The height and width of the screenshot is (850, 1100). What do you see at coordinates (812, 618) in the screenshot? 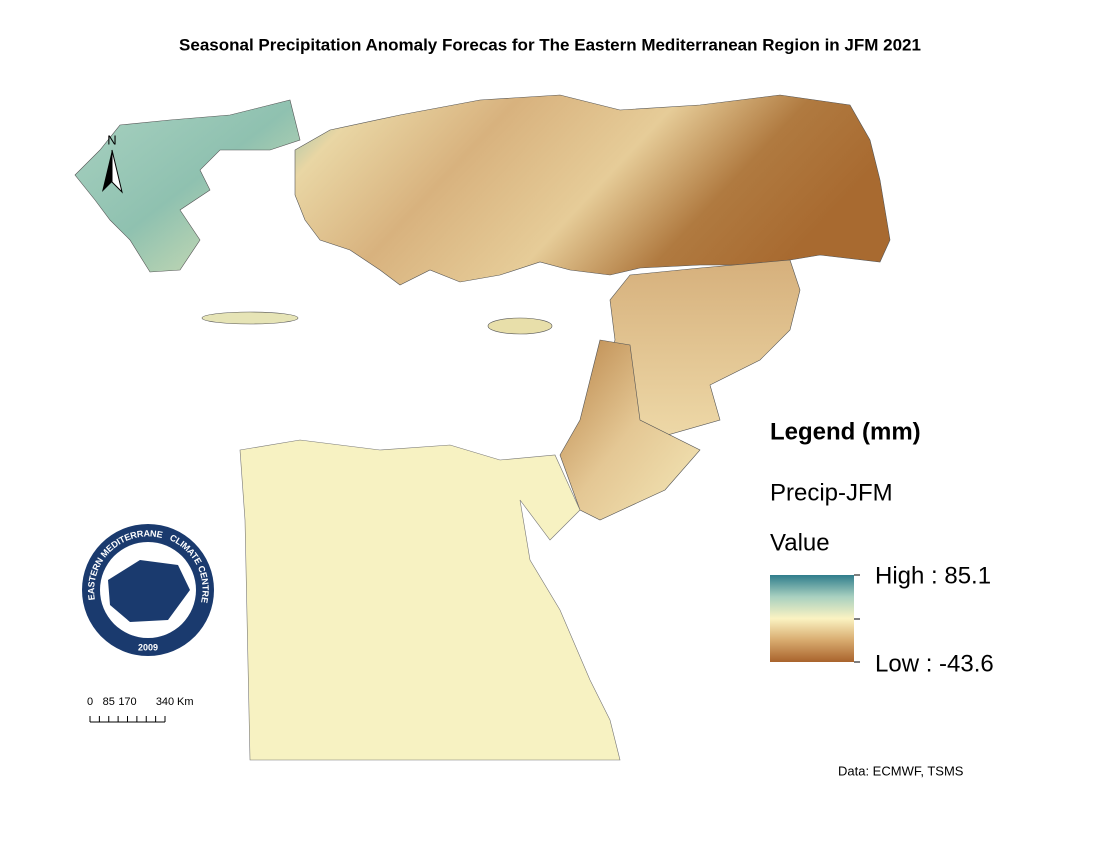
I see `legend-ramp` at bounding box center [812, 618].